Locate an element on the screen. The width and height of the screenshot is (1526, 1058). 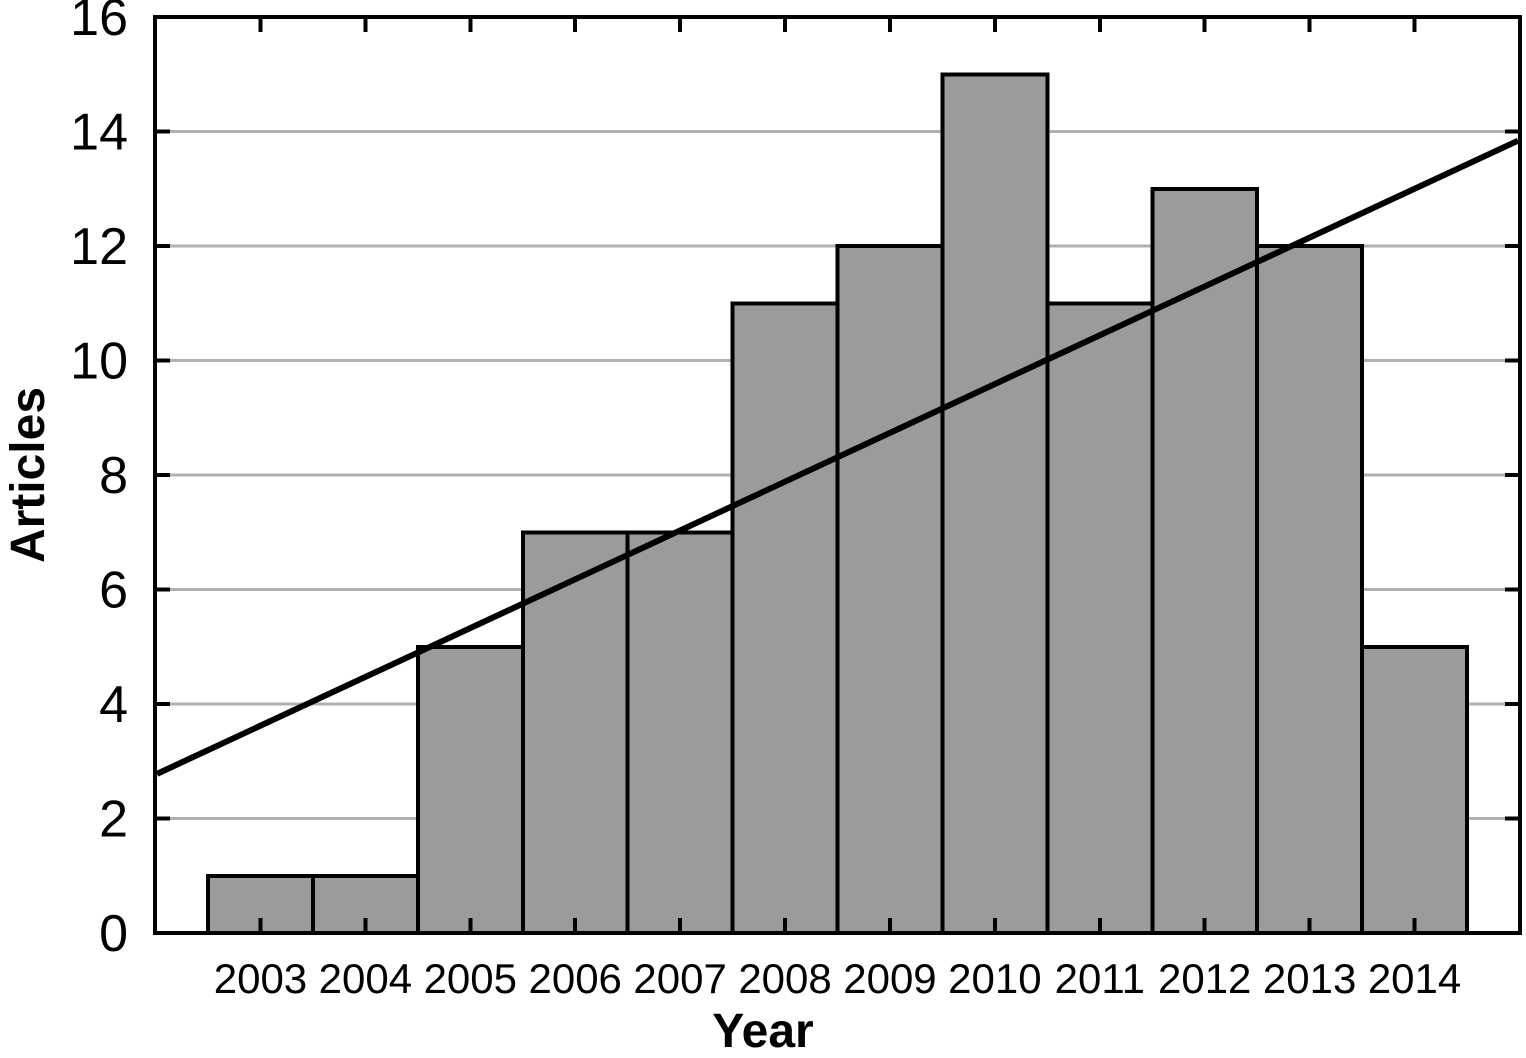
bar-2013 is located at coordinates (1310, 589).